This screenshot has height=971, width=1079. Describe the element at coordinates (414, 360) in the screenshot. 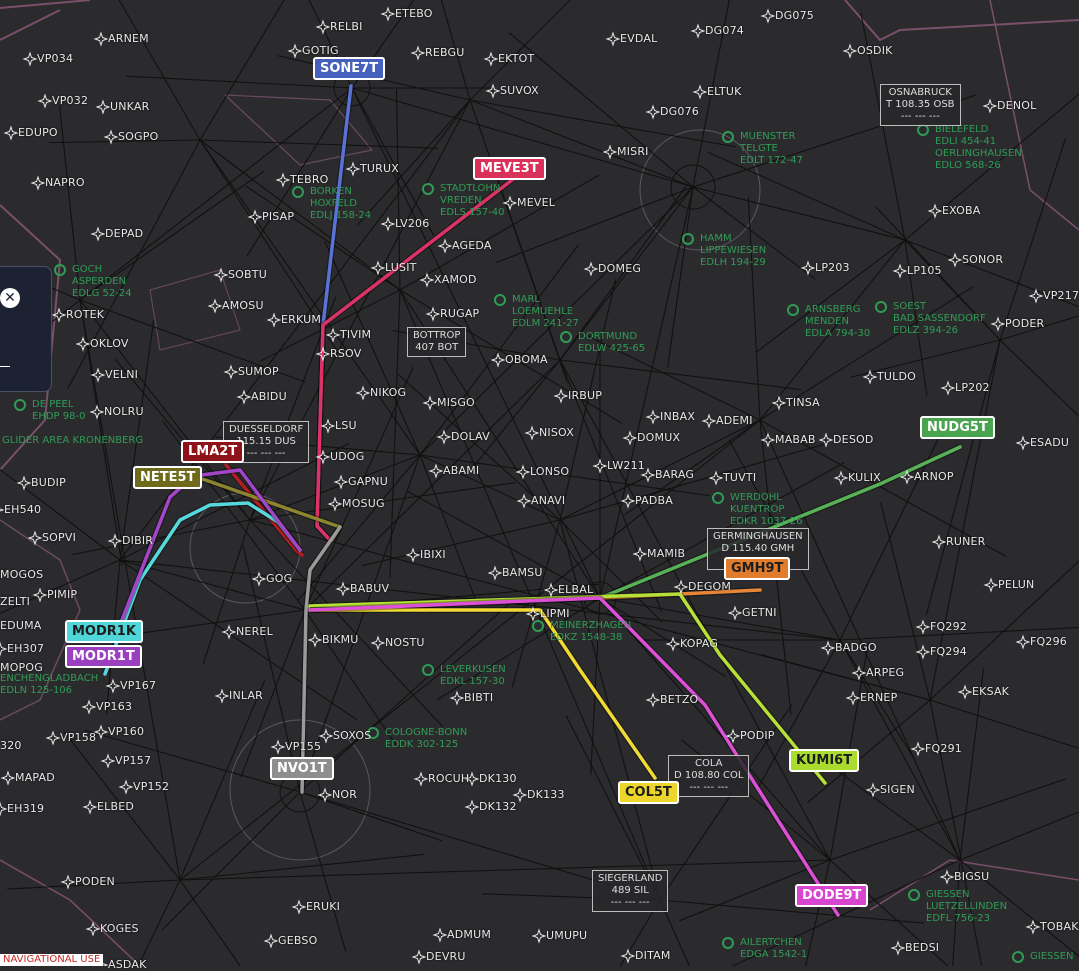

I see `meve3t-route` at that location.